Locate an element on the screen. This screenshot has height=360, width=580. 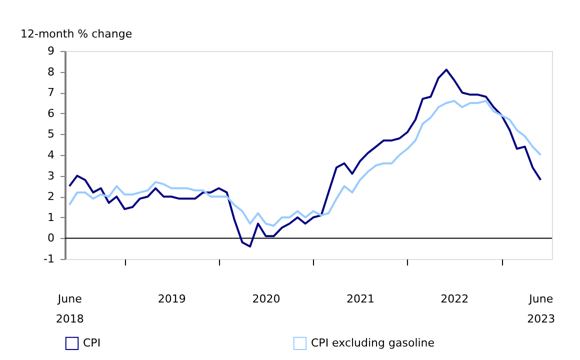
y-tick-label: 6 is located at coordinates (51, 113).